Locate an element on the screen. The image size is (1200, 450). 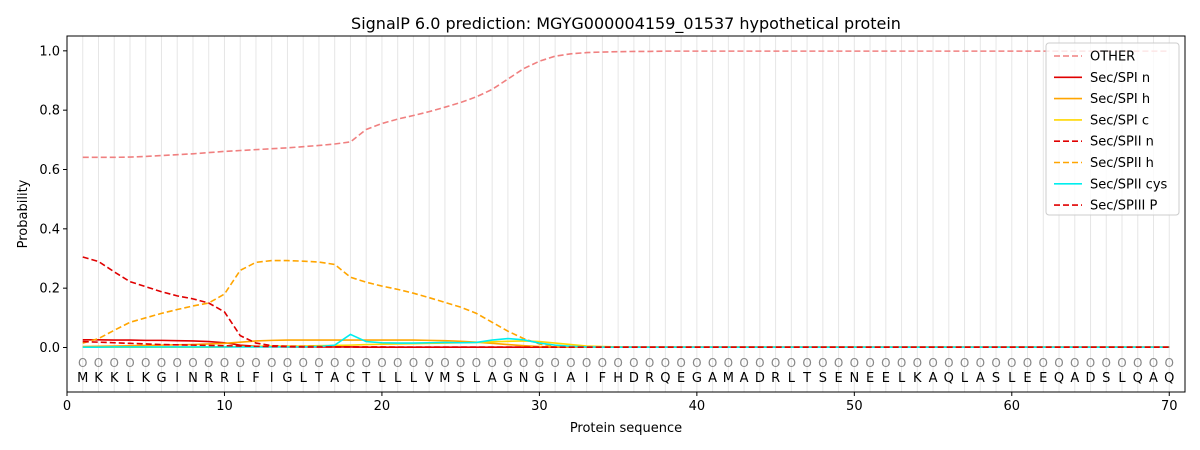
y-tick-label: 0.6 is located at coordinates (49, 170).